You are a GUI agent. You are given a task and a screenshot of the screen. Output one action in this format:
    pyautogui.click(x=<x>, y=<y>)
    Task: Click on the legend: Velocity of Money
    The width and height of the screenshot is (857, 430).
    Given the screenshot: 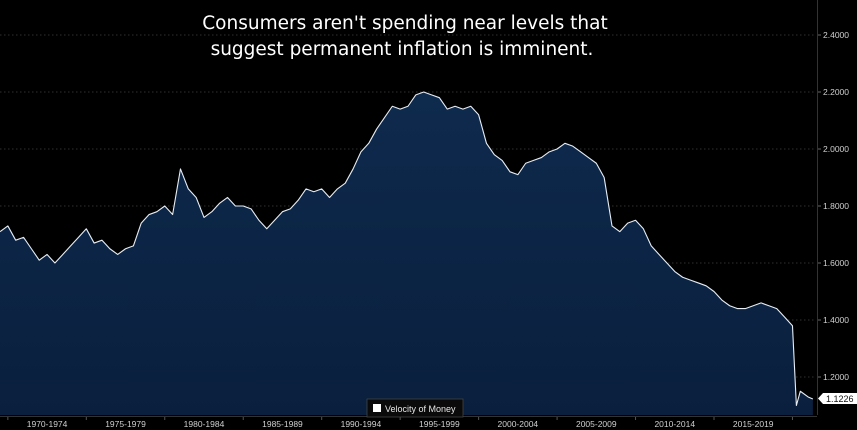 What is the action you would take?
    pyautogui.click(x=415, y=408)
    